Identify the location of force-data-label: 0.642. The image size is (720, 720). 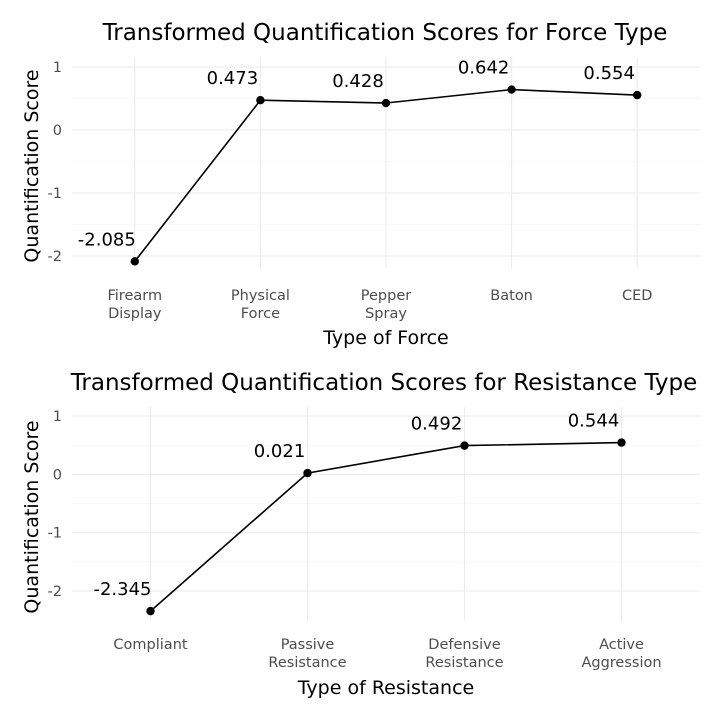
(484, 68).